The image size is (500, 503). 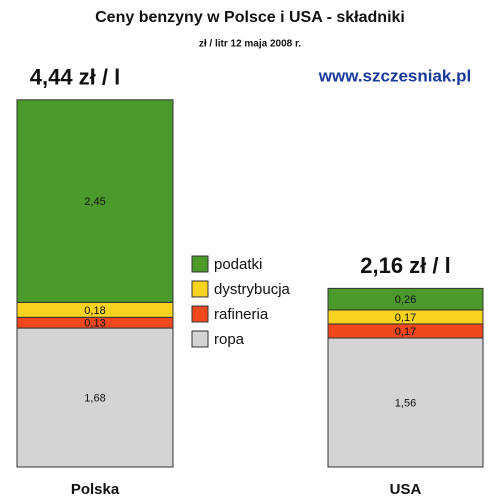 What do you see at coordinates (252, 289) in the screenshot?
I see `legend-label: dystrybucja` at bounding box center [252, 289].